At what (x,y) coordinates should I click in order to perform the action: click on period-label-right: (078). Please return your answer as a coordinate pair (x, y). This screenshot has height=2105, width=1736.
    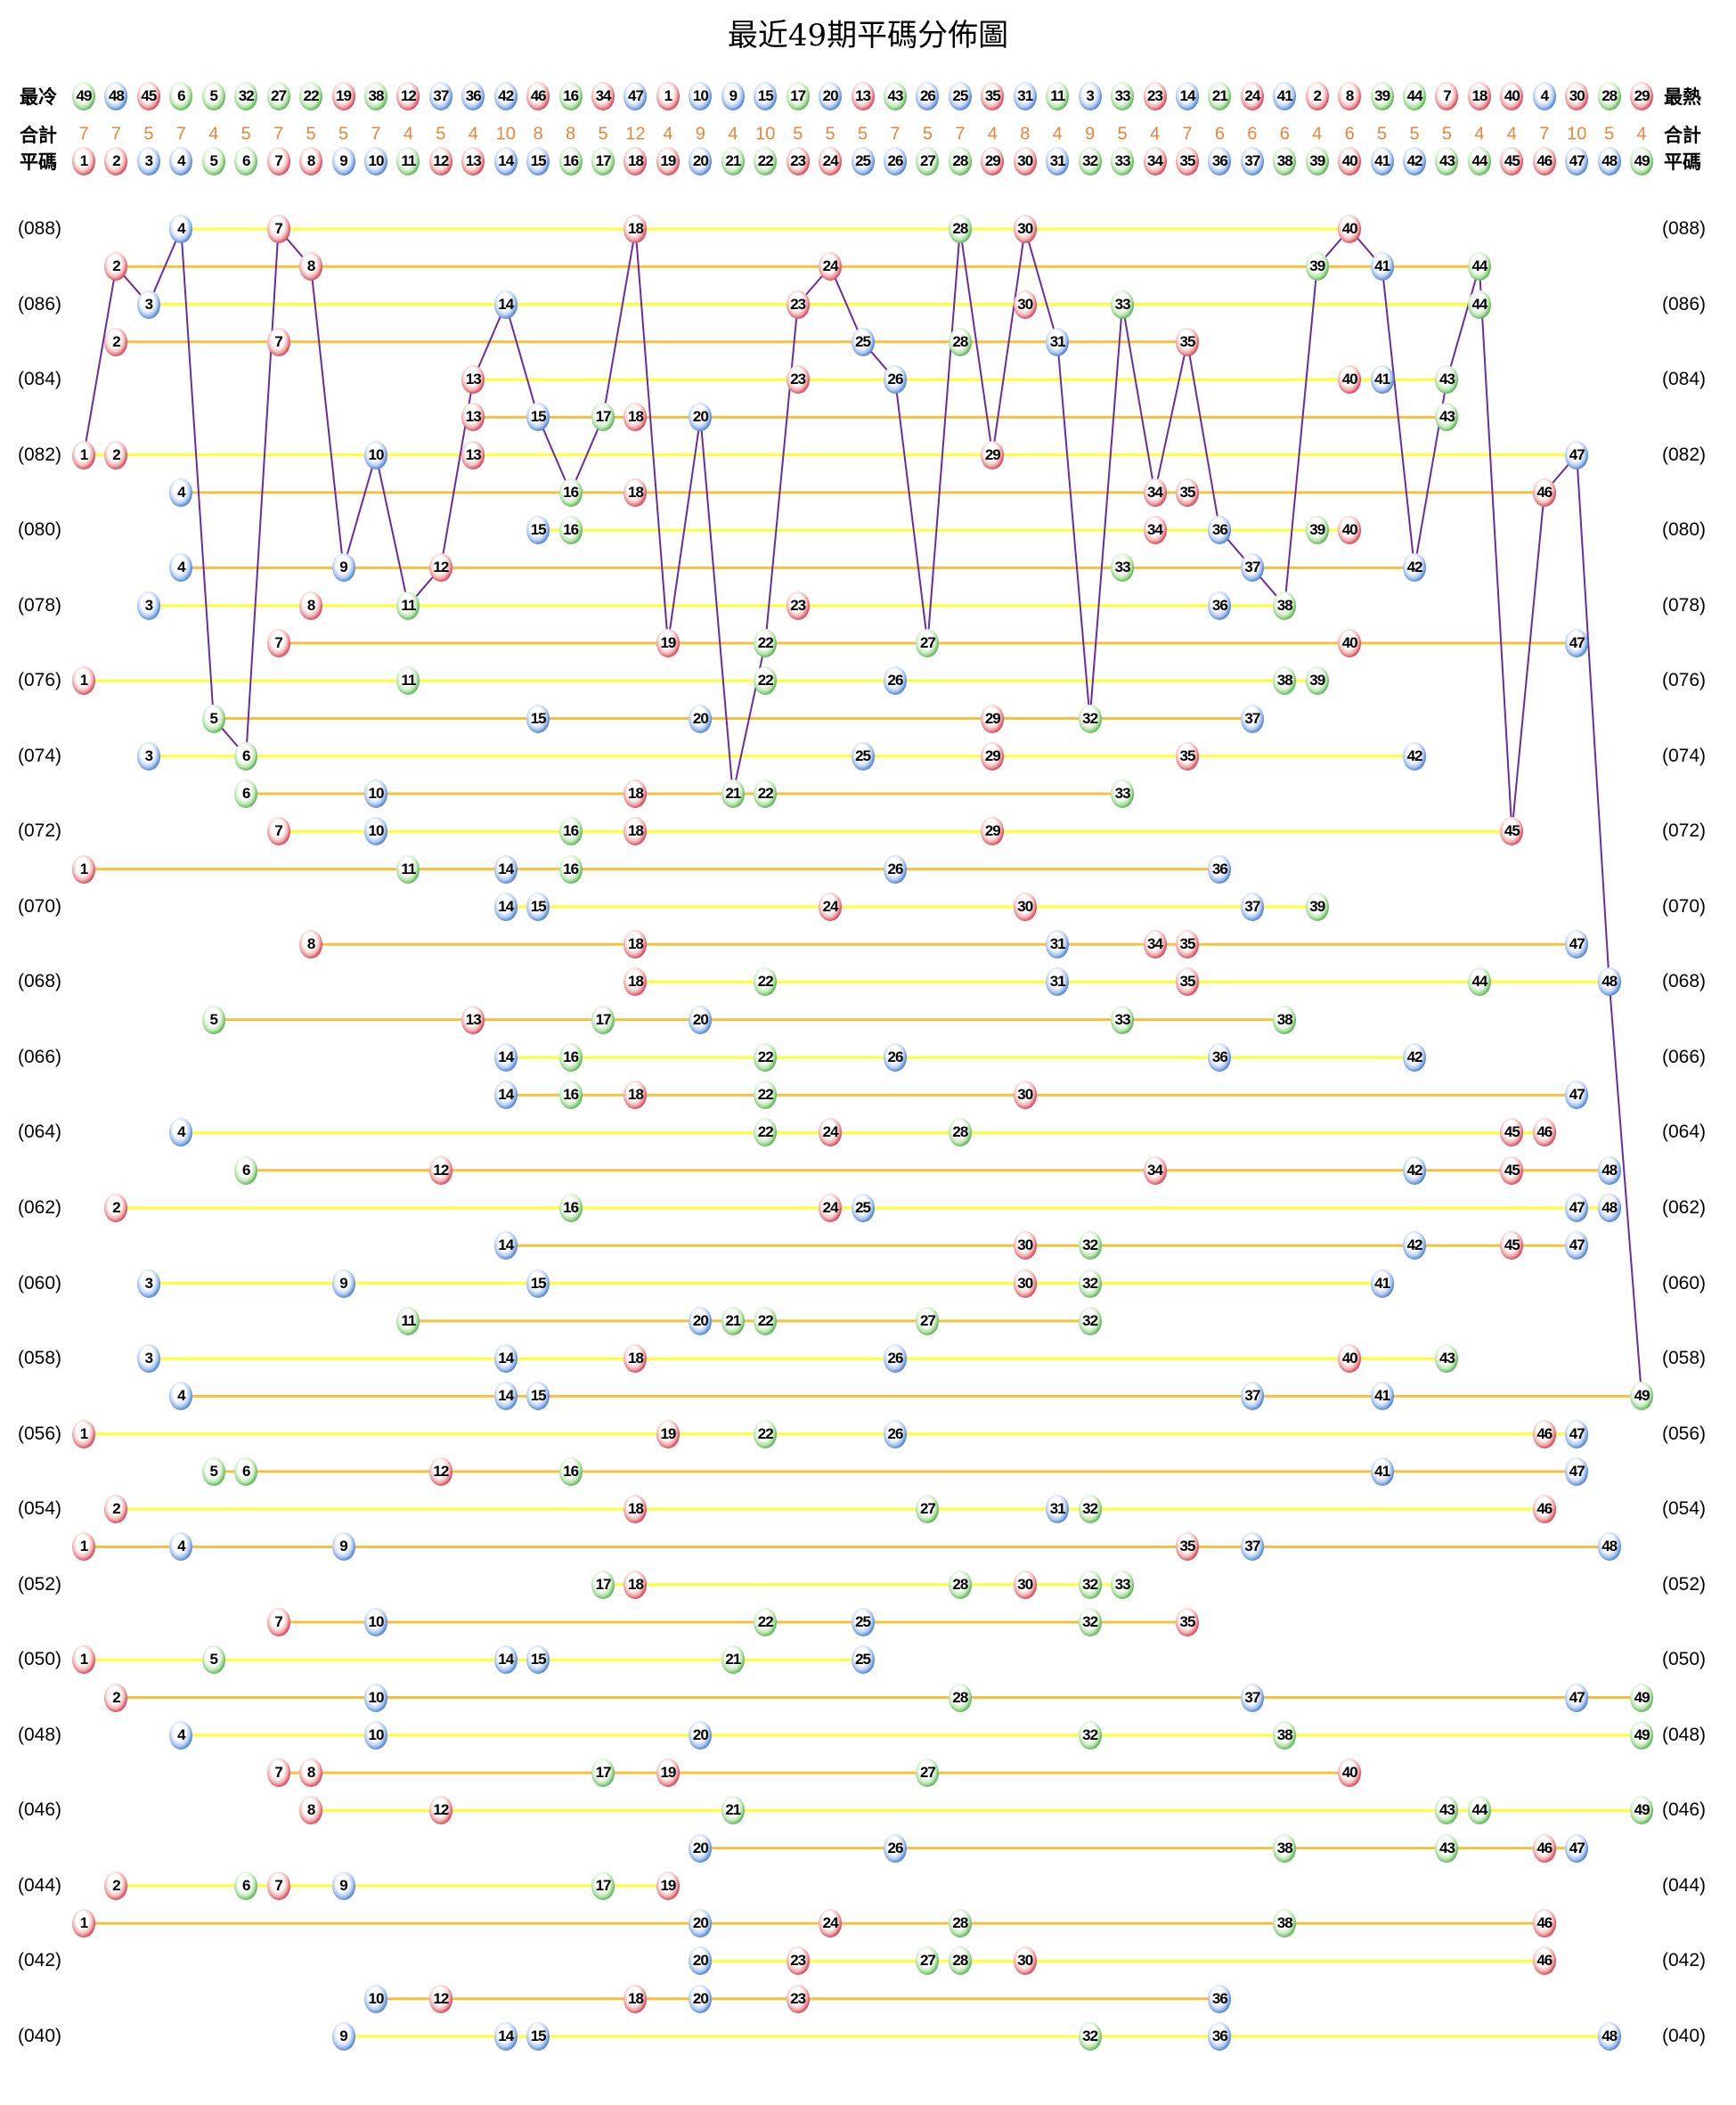
    Looking at the image, I should click on (1685, 605).